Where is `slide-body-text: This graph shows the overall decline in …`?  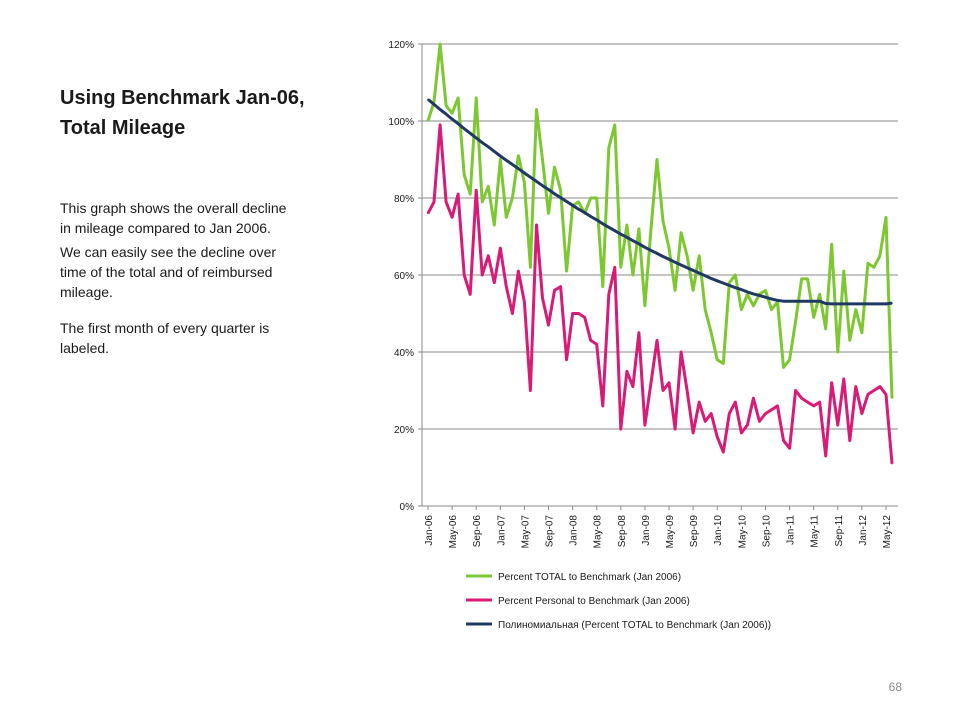 slide-body-text: This graph shows the overall decline in … is located at coordinates (175, 280).